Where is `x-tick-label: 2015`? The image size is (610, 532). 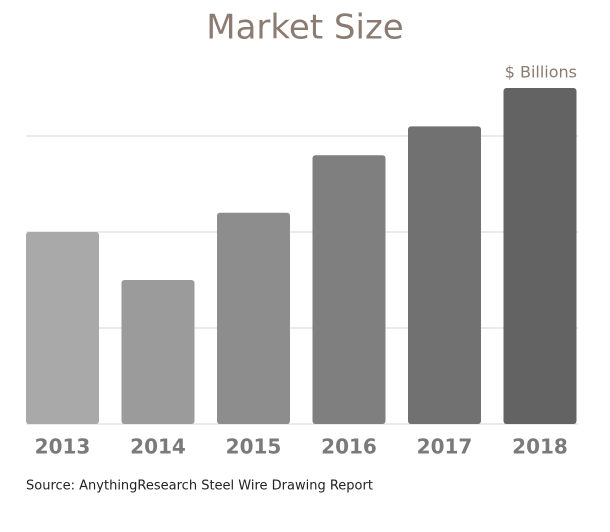
x-tick-label: 2015 is located at coordinates (254, 447).